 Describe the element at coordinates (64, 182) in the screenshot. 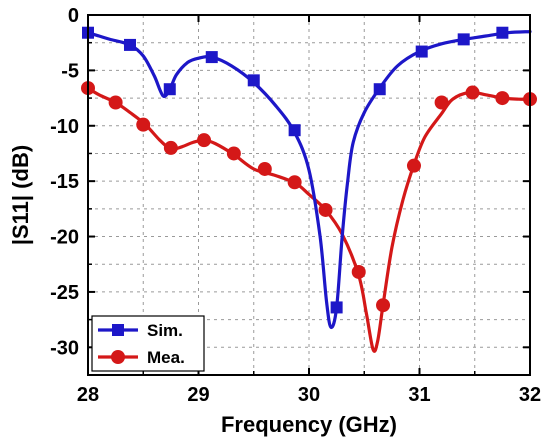

I see `y-tick-label: -15` at that location.